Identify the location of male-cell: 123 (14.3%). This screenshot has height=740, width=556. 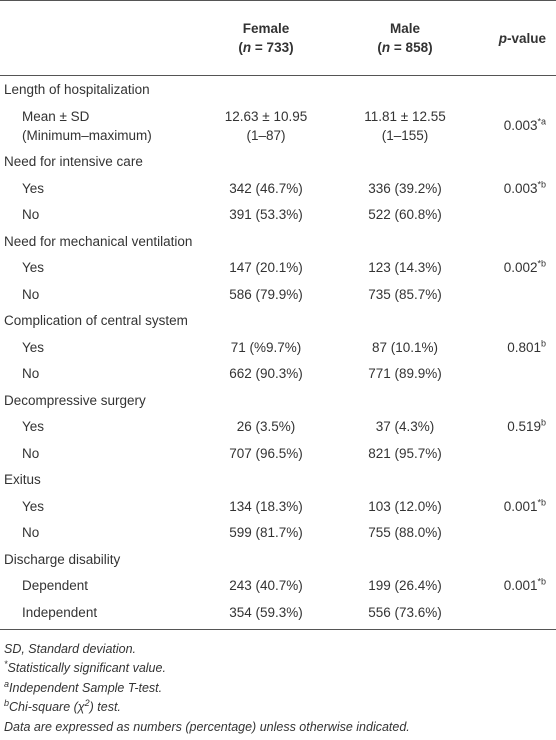
(405, 268).